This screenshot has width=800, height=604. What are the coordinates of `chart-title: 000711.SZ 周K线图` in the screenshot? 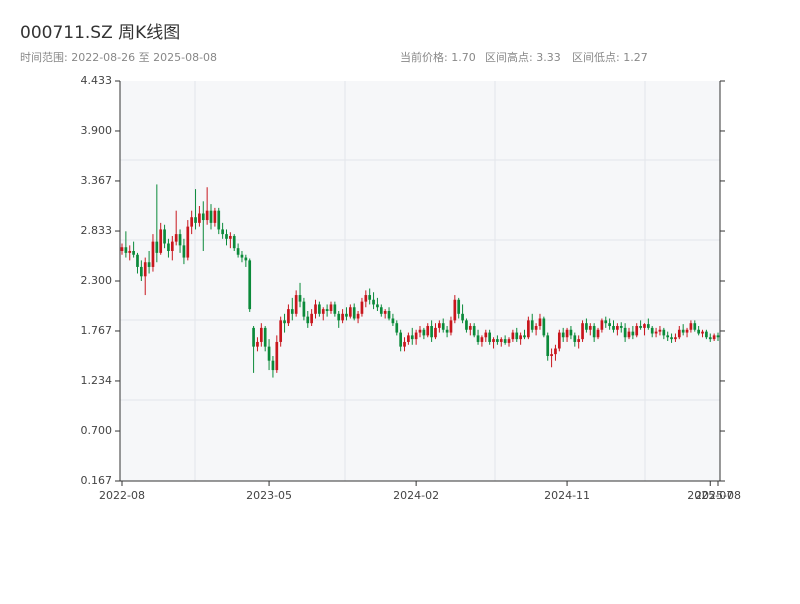 It's located at (100, 33).